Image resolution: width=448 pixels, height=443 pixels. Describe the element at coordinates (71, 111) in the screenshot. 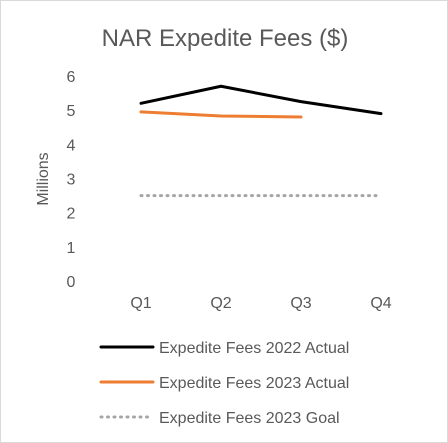

I see `y-tick-label: 5` at that location.